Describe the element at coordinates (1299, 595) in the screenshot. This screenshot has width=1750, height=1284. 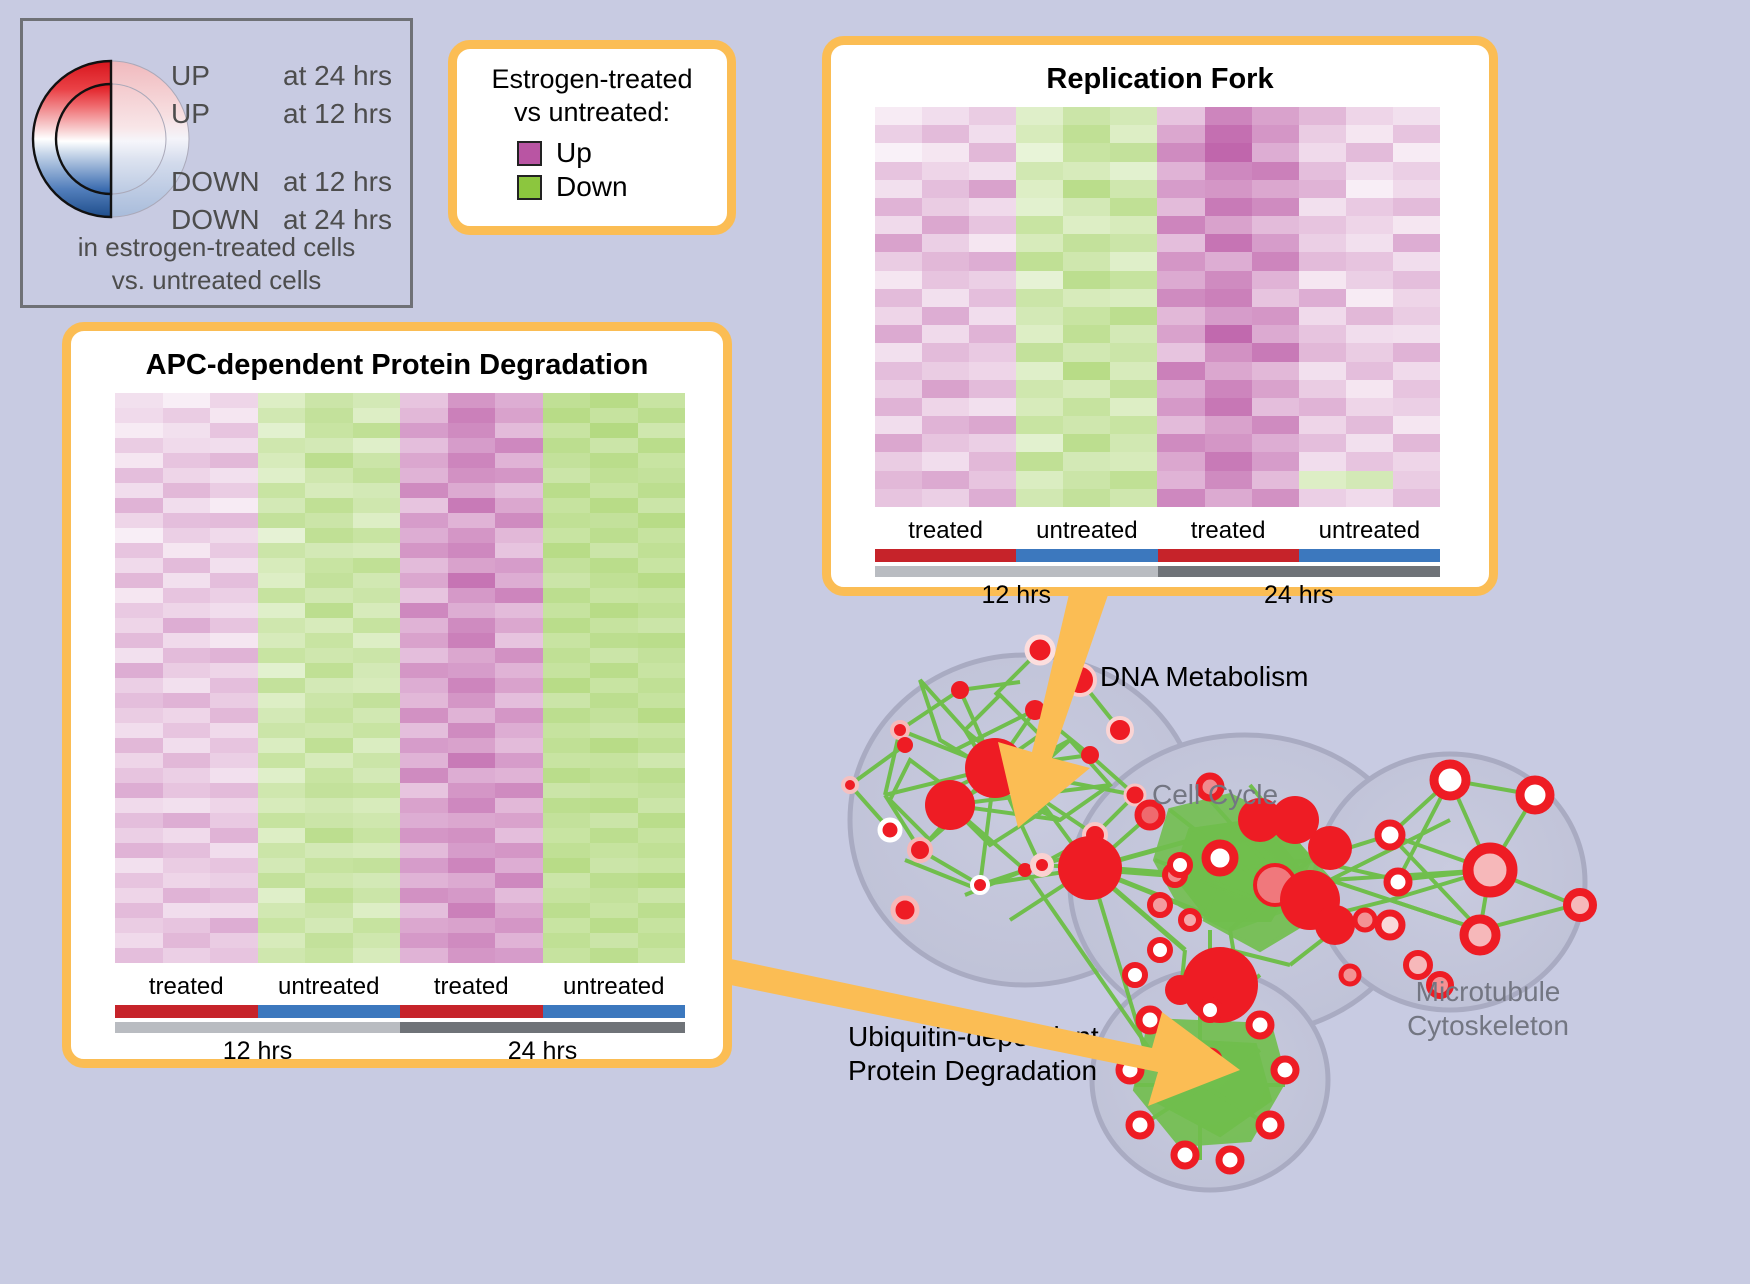
I see `rf-timepoint-label: 24 hrs` at that location.